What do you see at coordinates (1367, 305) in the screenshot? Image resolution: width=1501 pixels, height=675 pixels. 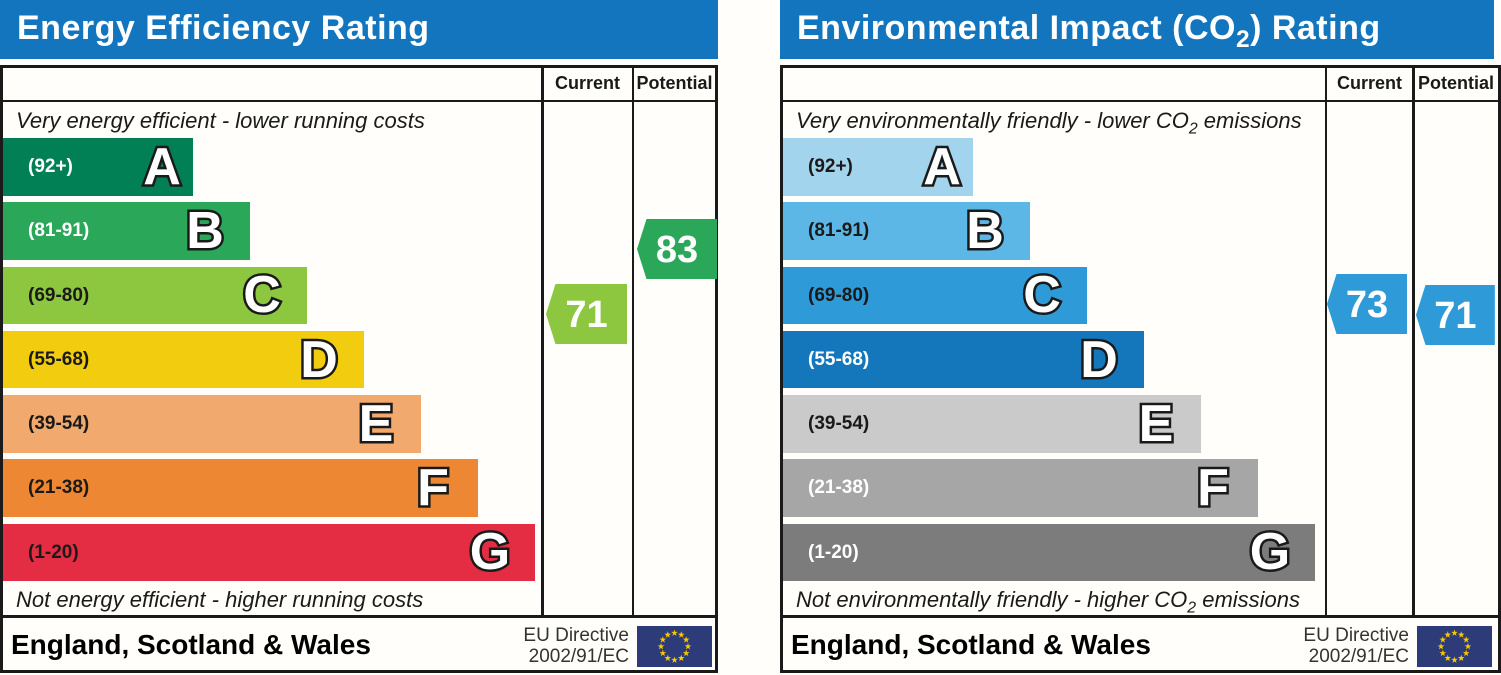 I see `svg-text: 73` at bounding box center [1367, 305].